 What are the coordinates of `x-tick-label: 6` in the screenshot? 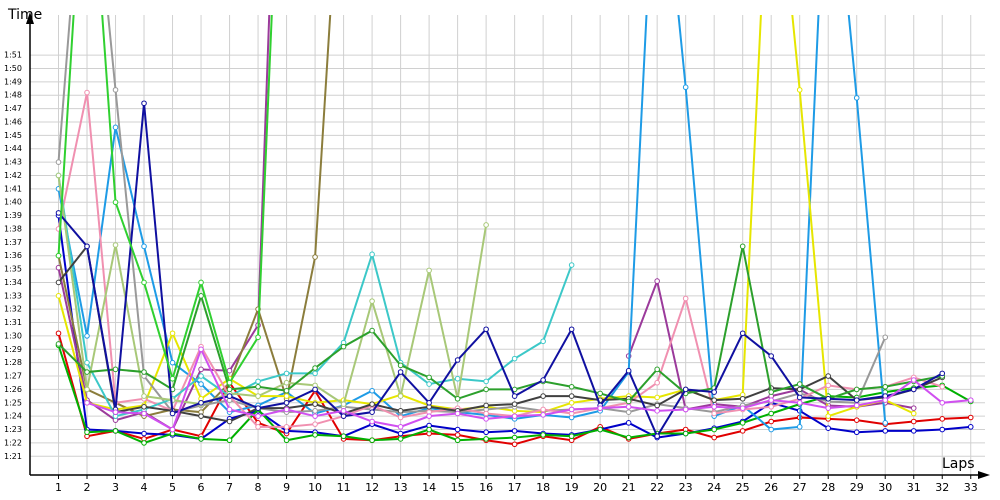 It's located at (201, 487).